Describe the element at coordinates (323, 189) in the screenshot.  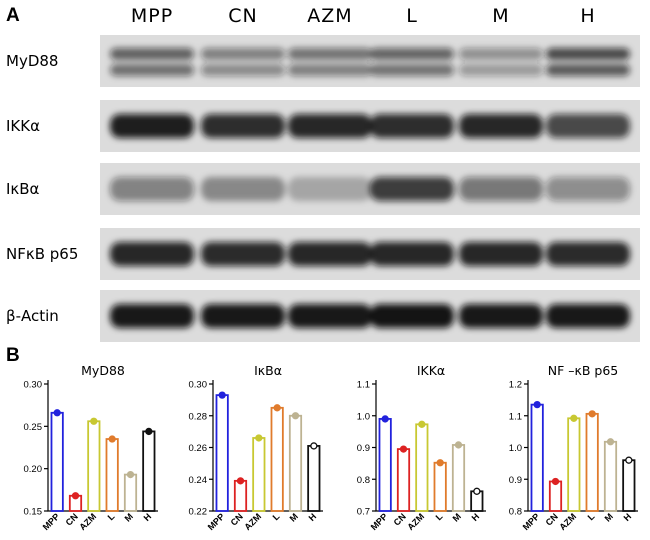
I see `blot-row: IκBα` at that location.